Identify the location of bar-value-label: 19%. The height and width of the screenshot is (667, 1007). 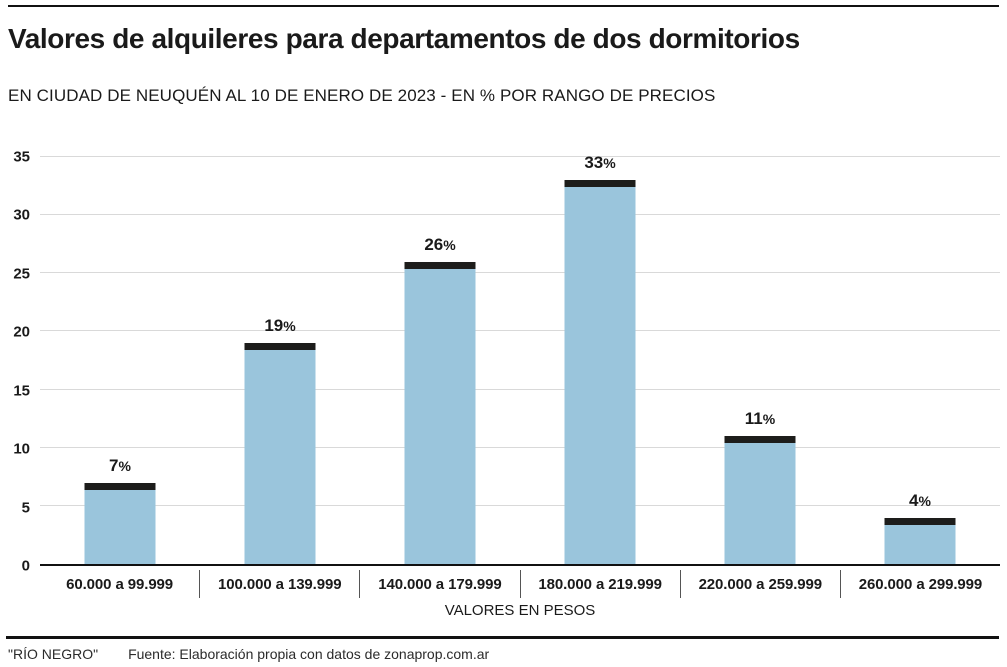
(279, 325).